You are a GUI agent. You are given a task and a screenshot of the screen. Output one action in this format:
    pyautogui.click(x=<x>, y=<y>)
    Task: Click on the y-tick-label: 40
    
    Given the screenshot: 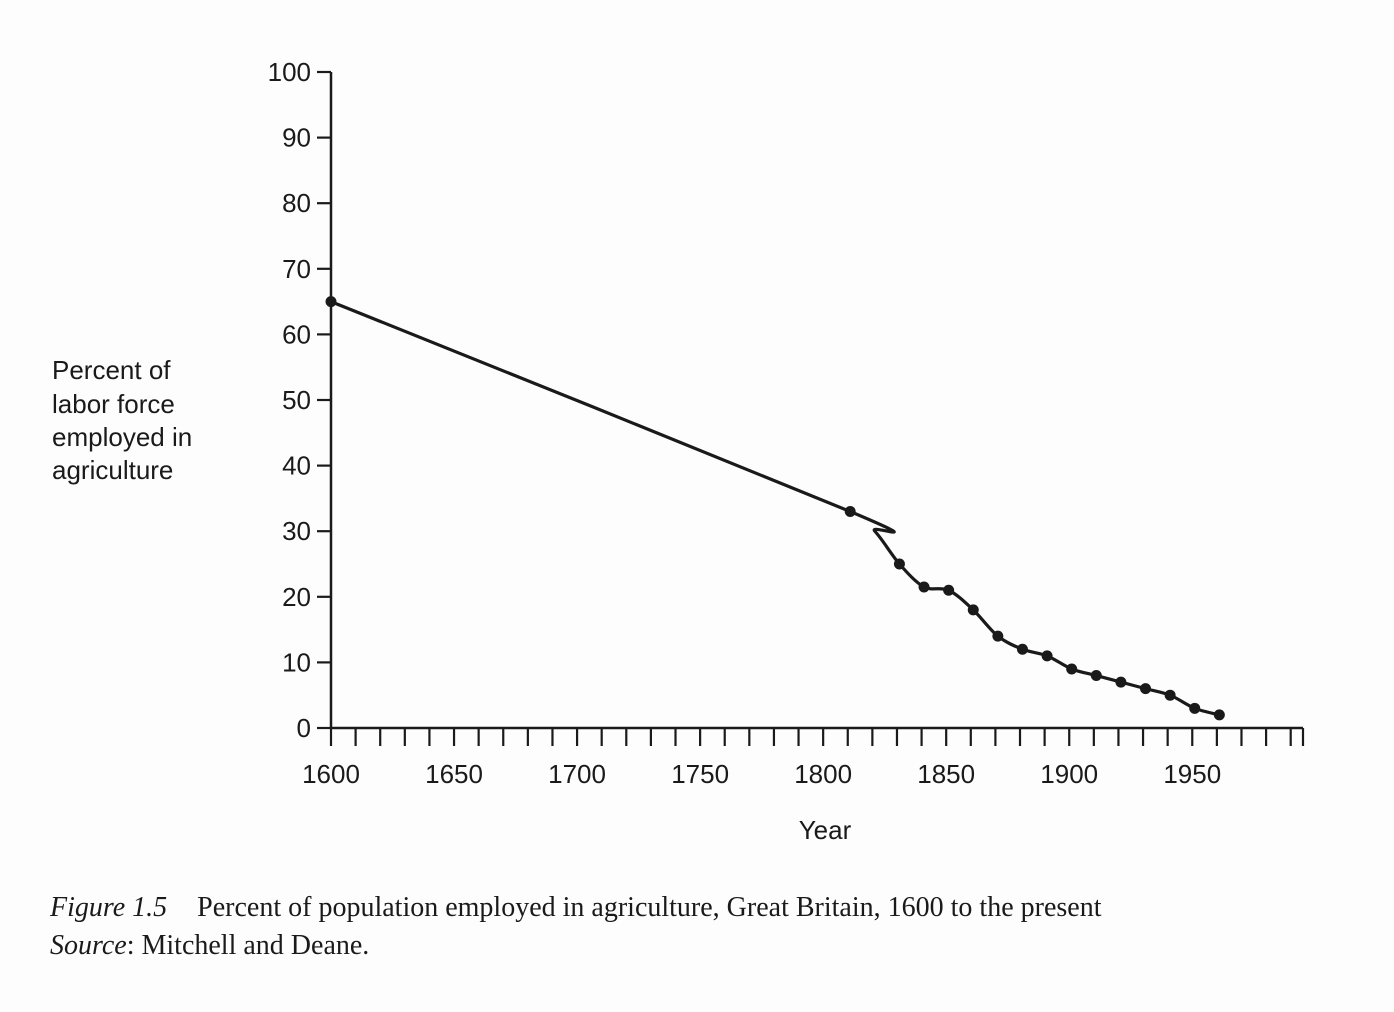 What is the action you would take?
    pyautogui.click(x=296, y=466)
    